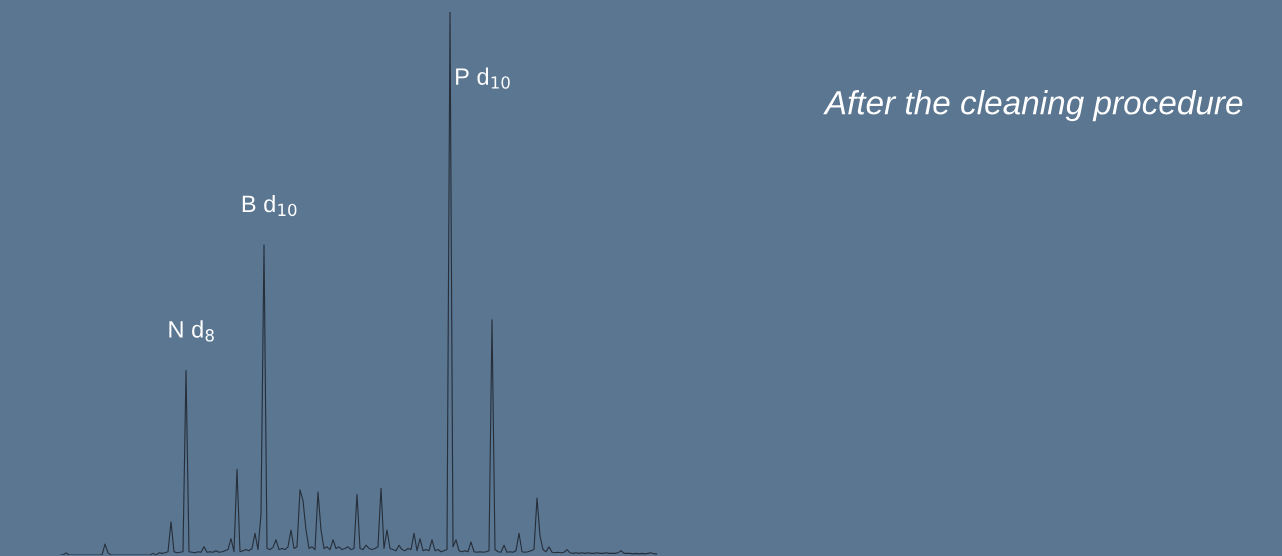  I want to click on annotation: N d$_{8}$, so click(191, 331).